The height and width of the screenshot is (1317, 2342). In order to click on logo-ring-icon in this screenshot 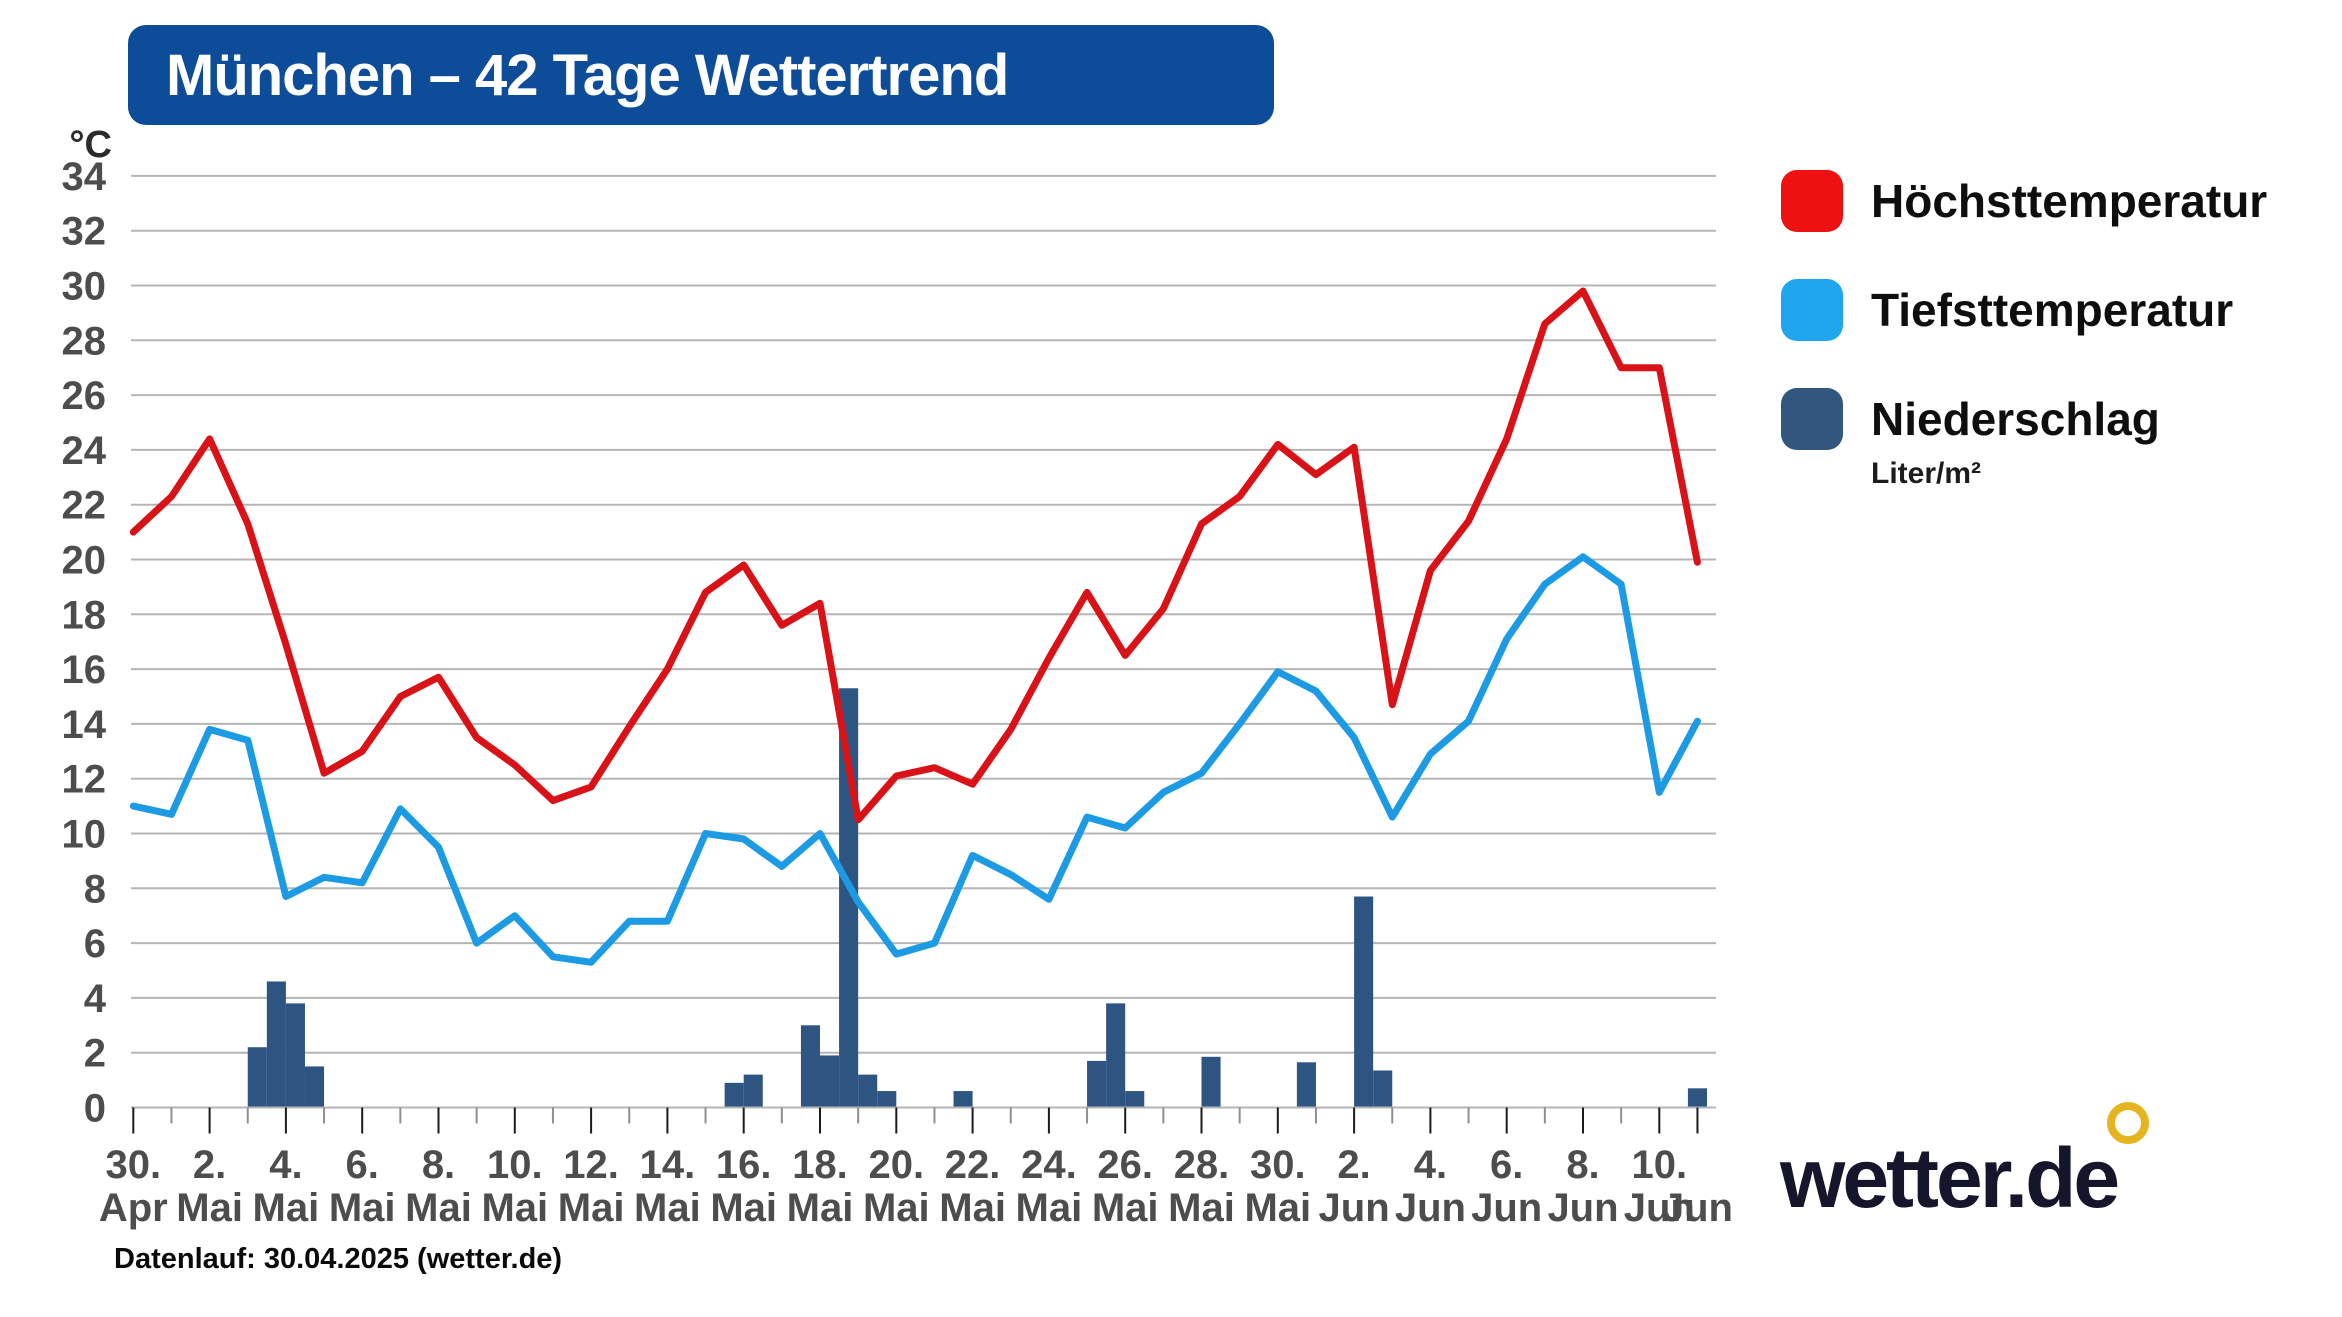, I will do `click(2128, 1123)`.